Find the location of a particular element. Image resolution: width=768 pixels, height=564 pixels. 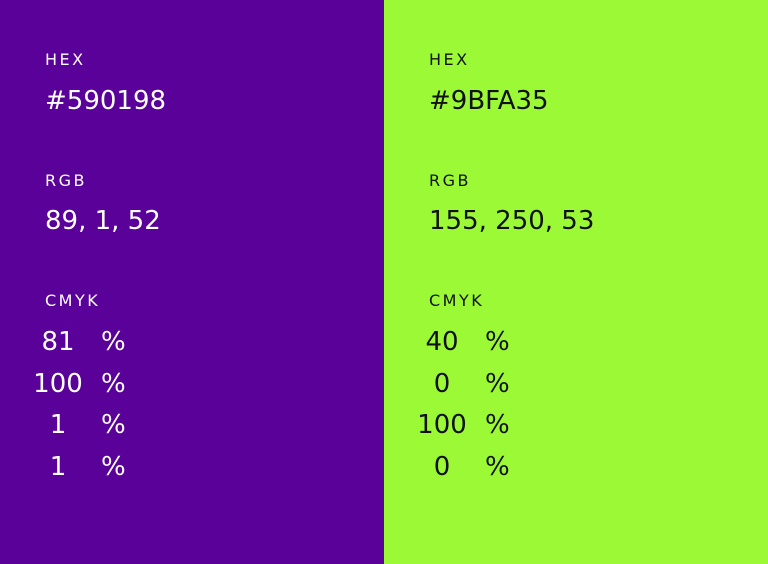

cmyk-value: 40 is located at coordinates (442, 342).